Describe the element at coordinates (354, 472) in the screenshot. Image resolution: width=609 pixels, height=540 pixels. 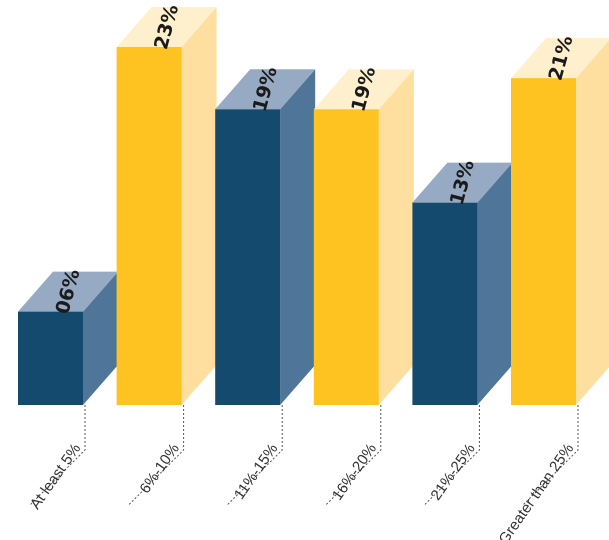
I see `category-label: 16%-20%` at that location.